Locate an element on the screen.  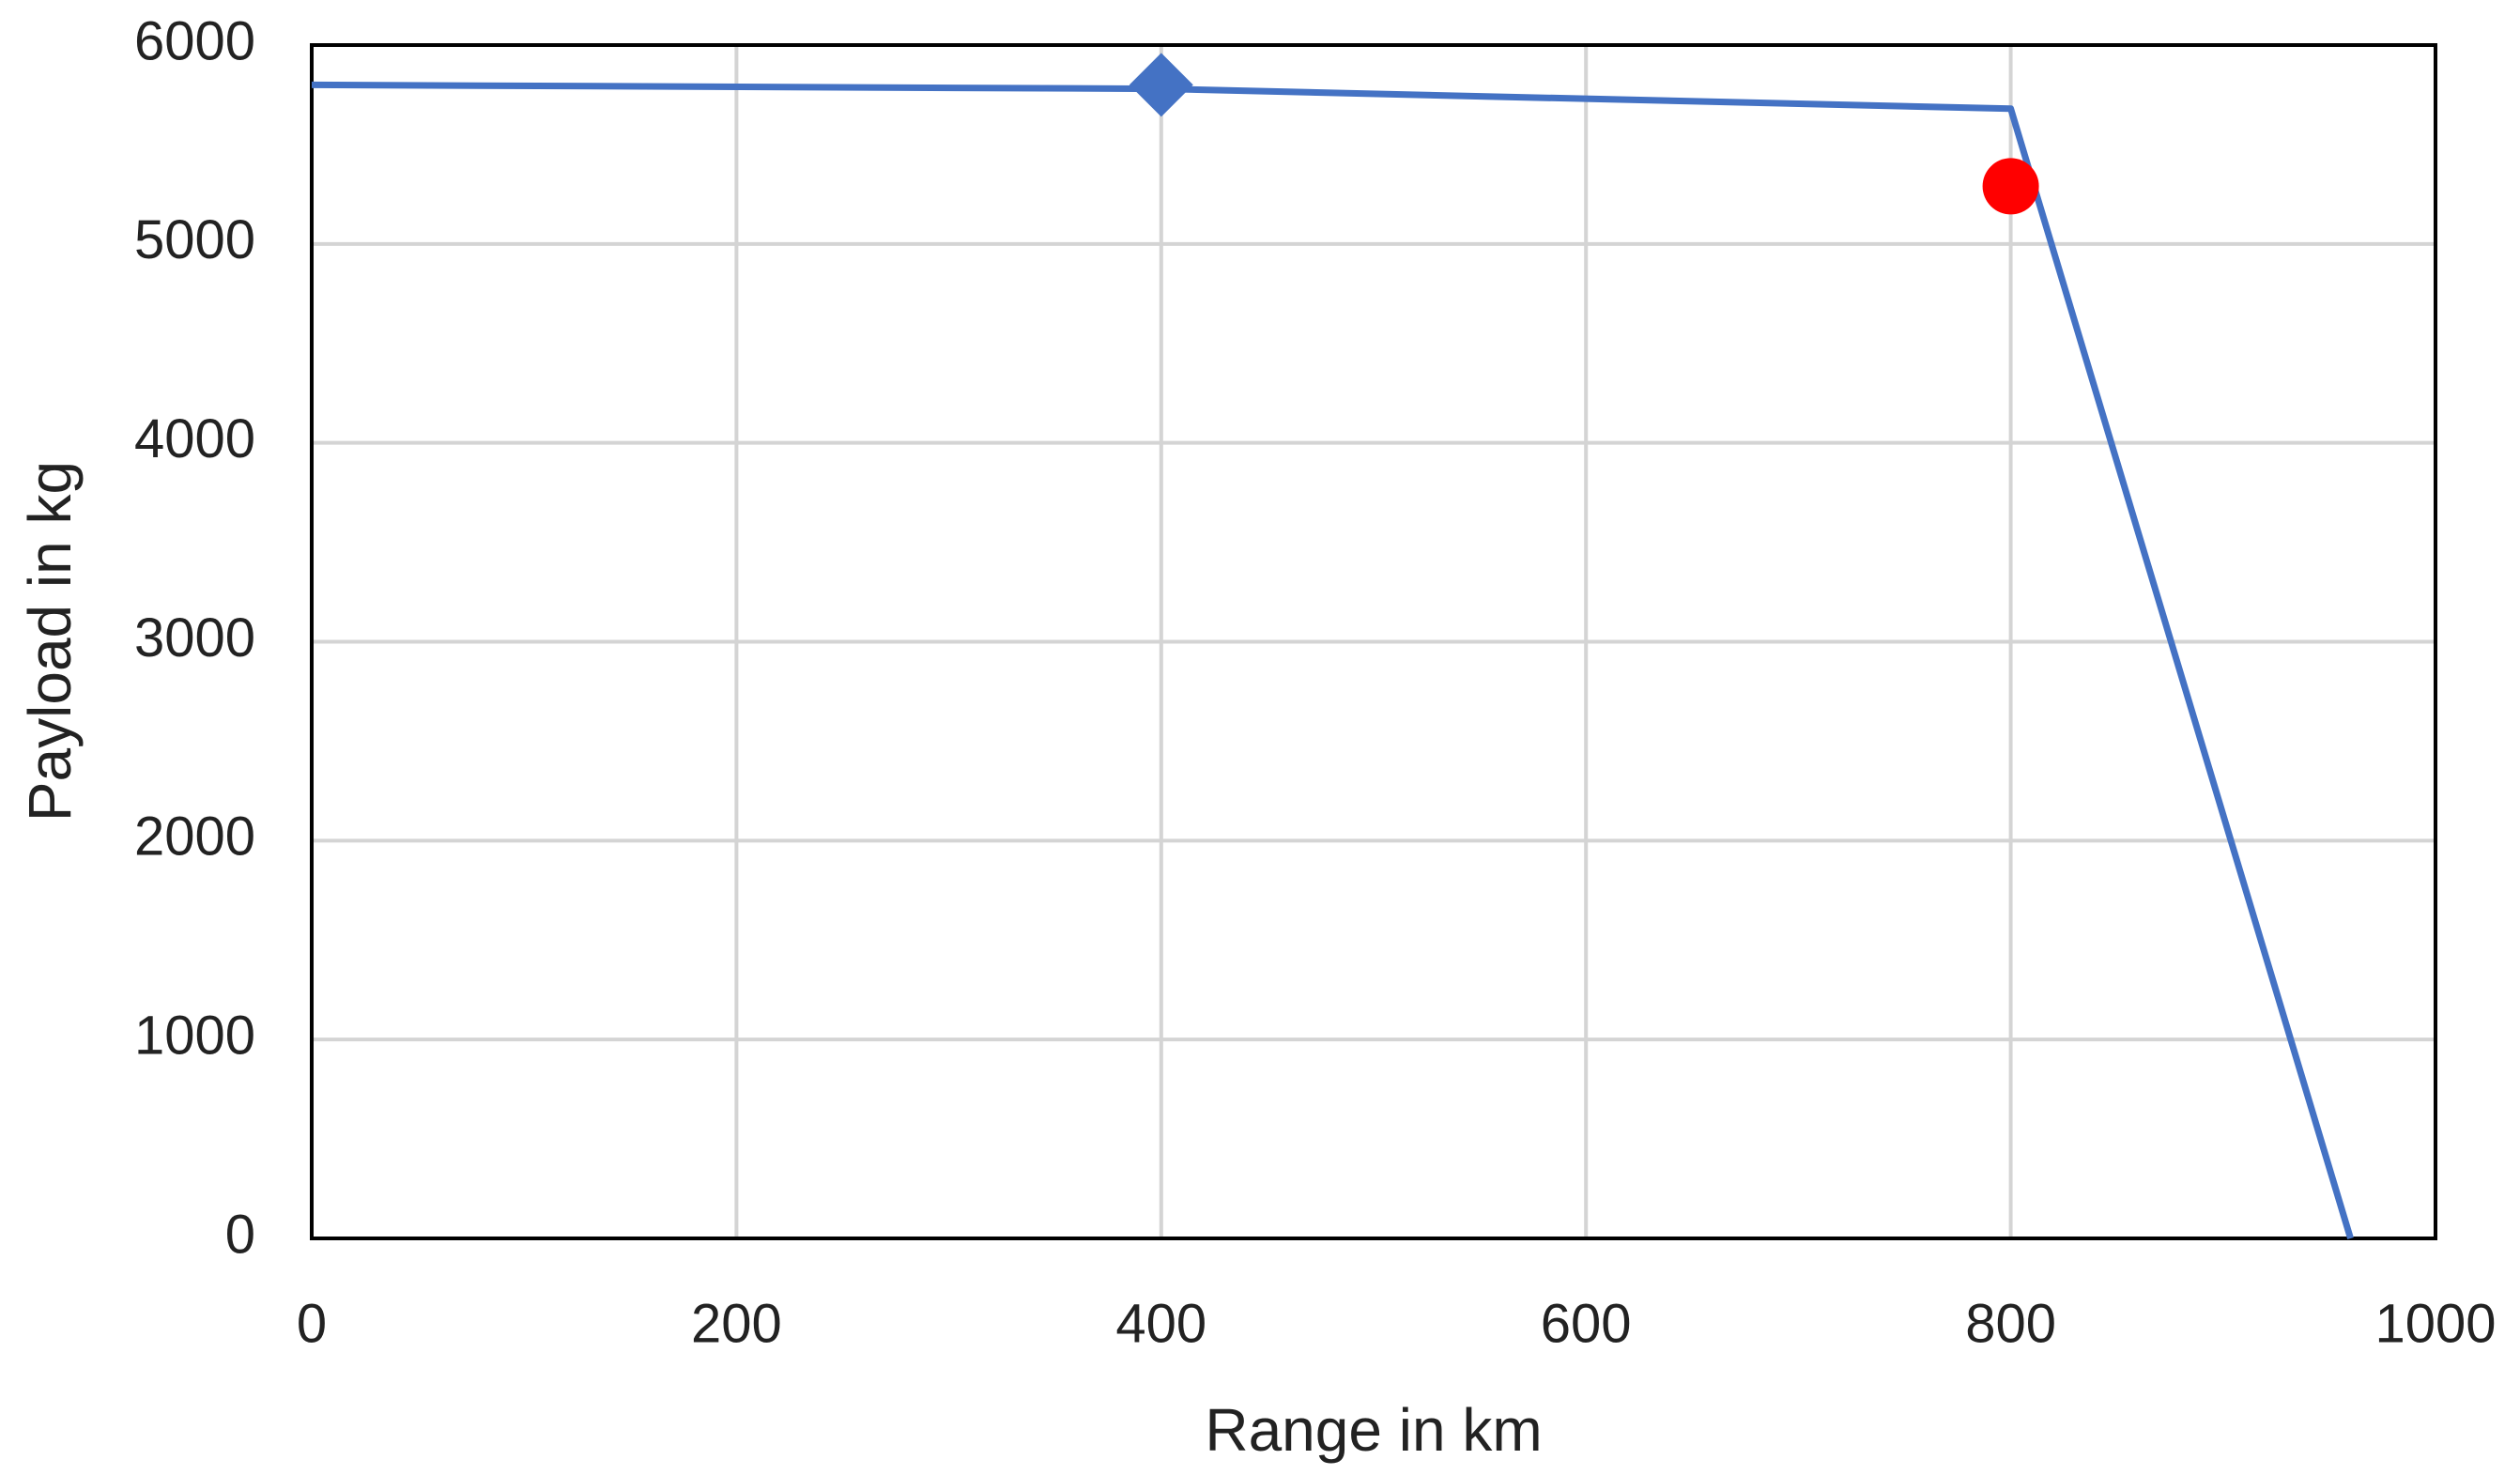
x-tick-label: 200 is located at coordinates (736, 1323).